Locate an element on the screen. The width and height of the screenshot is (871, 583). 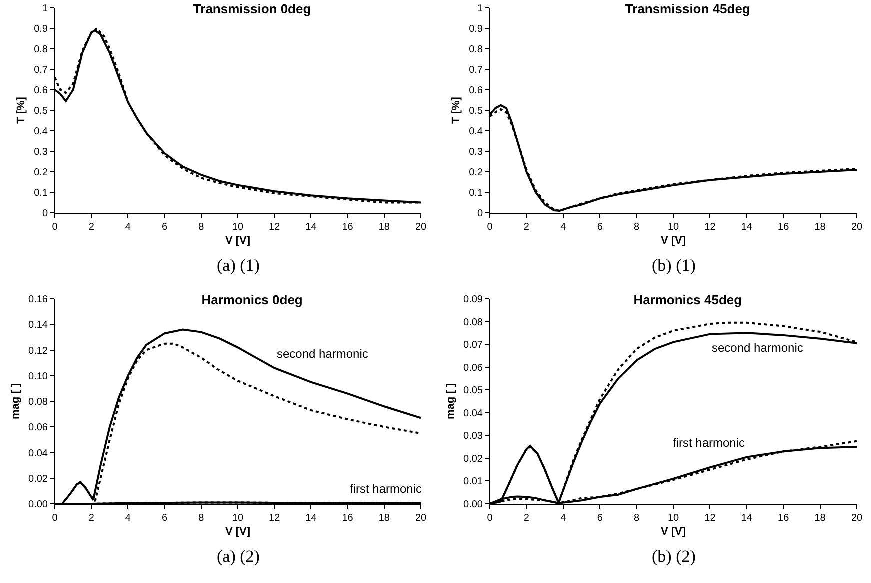
y-tick-label: 0.01 is located at coordinates (474, 482).